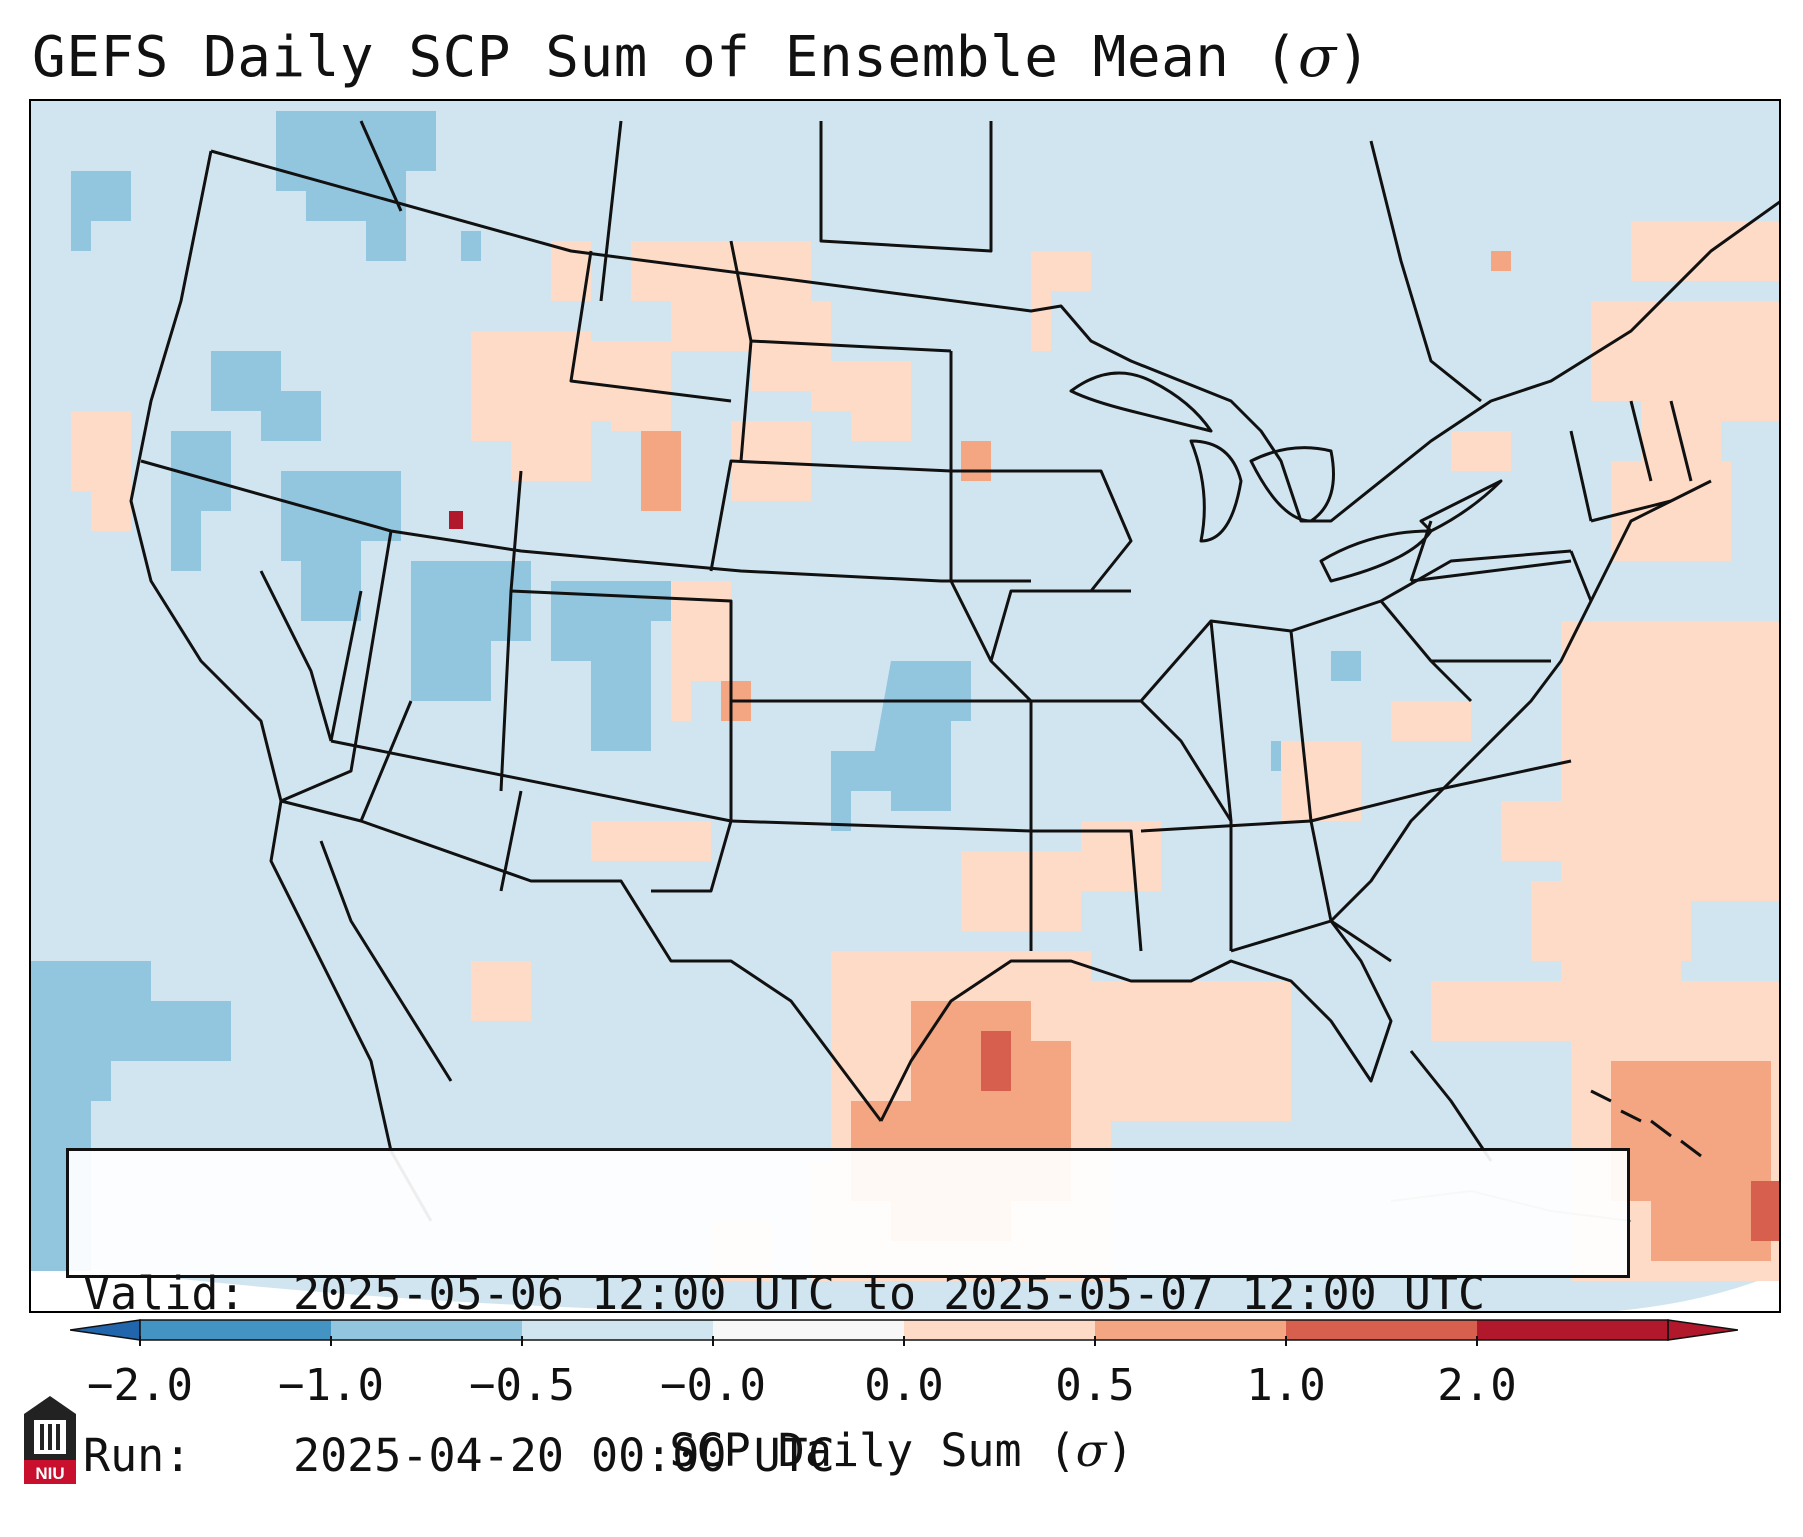  Describe the element at coordinates (49, 1473) in the screenshot. I see `svg-text: NIU` at that location.